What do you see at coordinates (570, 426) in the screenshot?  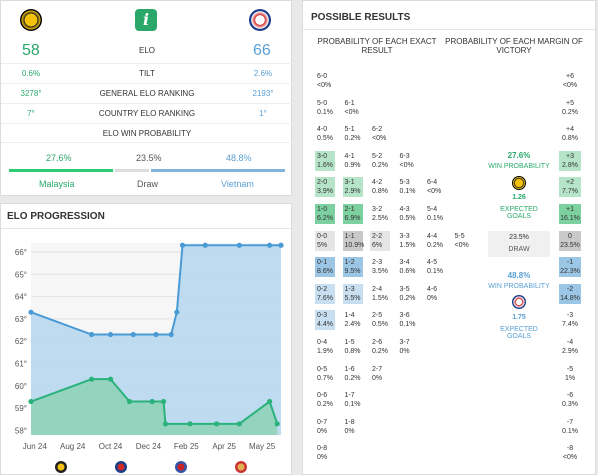 I see `margin-cell: -7 0.1%` at bounding box center [570, 426].